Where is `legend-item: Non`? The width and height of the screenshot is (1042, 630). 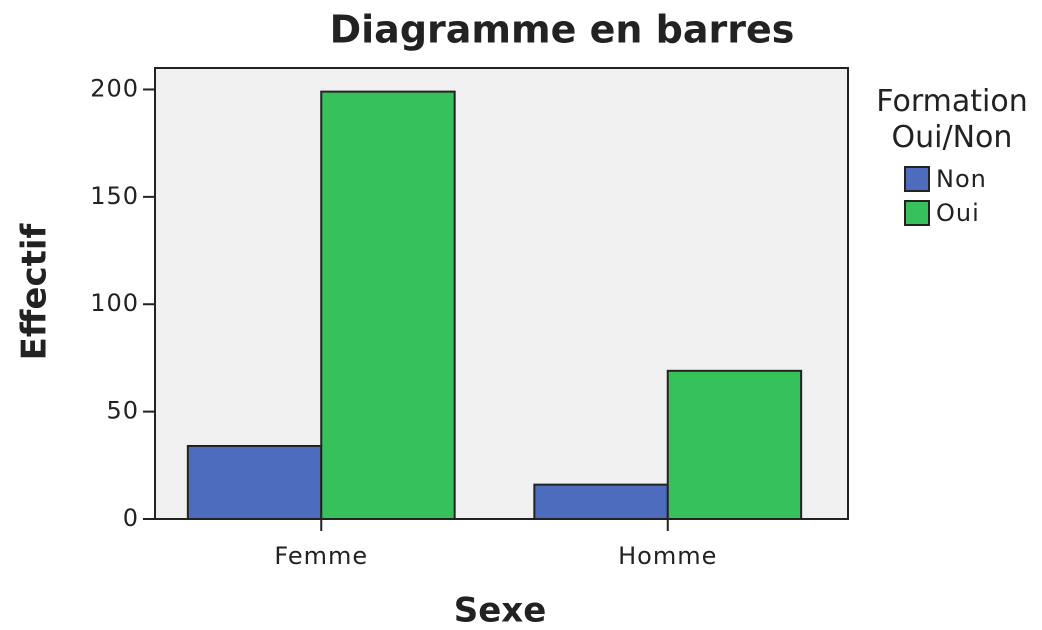 legend-item: Non is located at coordinates (973, 179).